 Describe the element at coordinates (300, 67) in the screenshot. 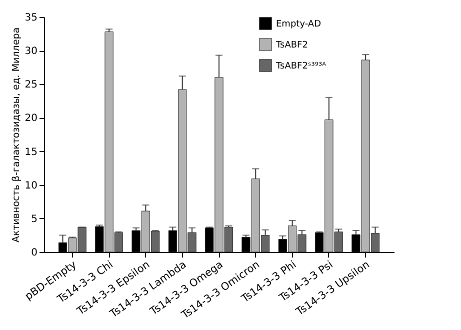

I see `legend-label: TsABF2ˢ³⁹³ᴬ` at that location.